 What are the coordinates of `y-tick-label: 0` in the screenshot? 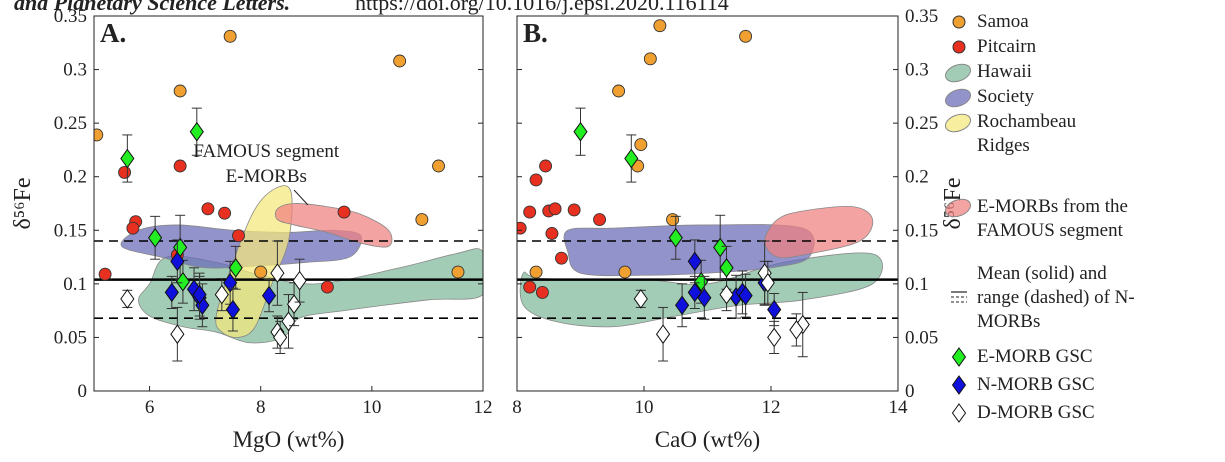 It's located at (83, 391).